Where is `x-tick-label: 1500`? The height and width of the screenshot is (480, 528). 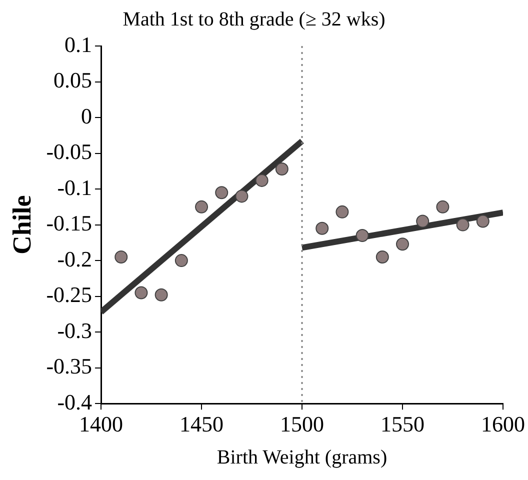
x-tick-label: 1500 is located at coordinates (302, 424).